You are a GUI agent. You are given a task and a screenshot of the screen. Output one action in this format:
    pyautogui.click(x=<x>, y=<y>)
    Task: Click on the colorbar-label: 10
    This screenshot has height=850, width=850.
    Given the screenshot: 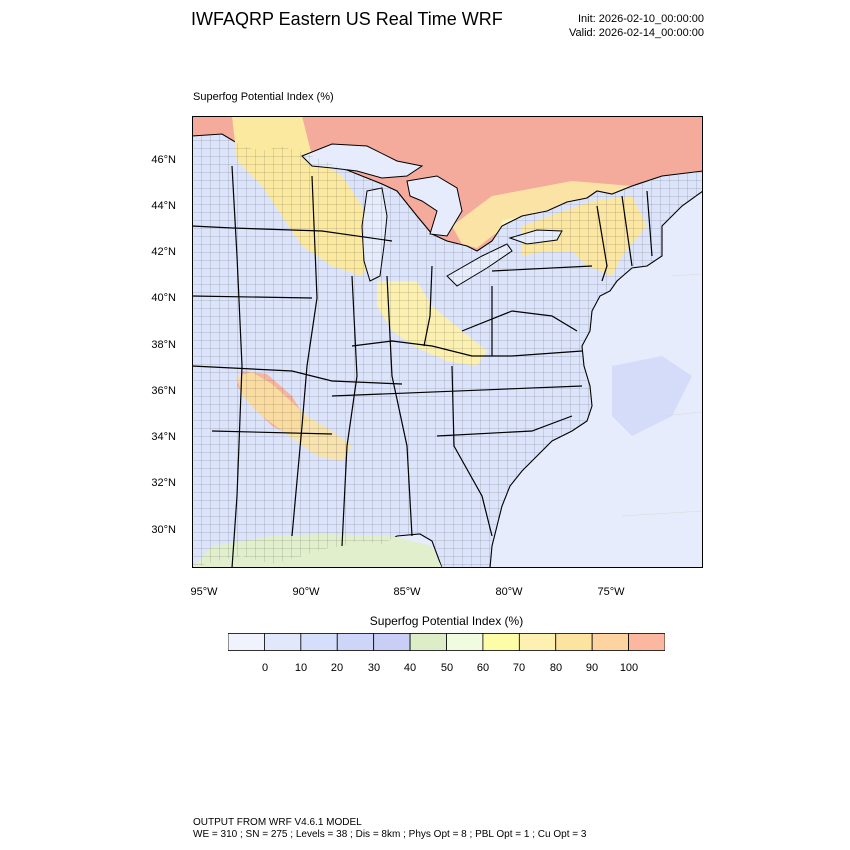 What is the action you would take?
    pyautogui.click(x=301, y=668)
    